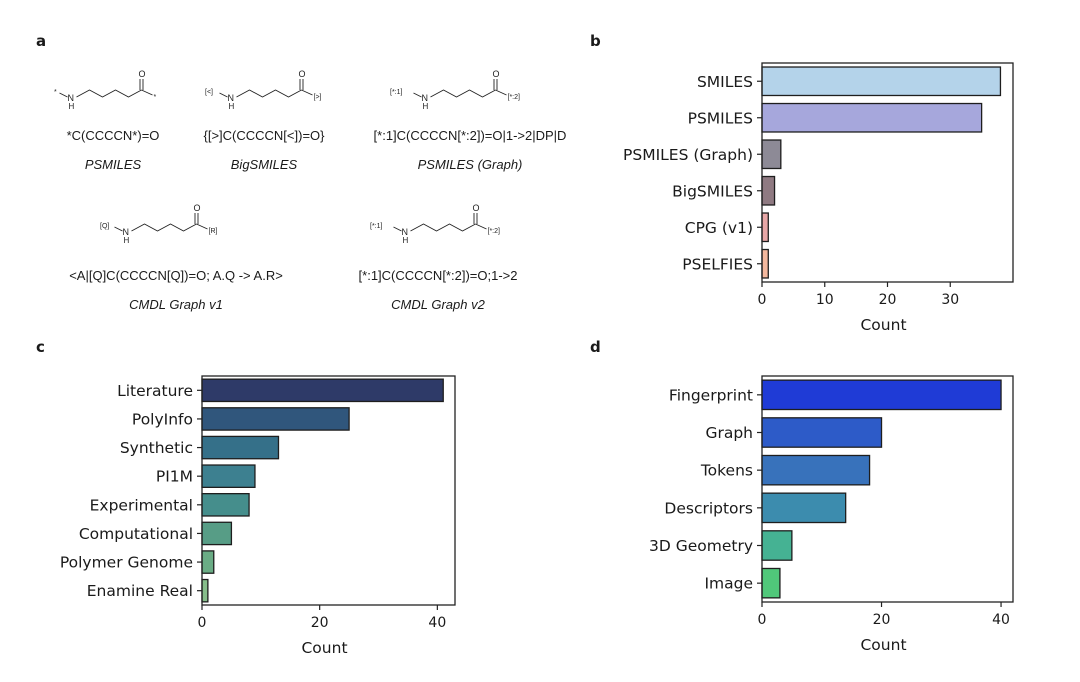 Image resolution: width=1080 pixels, height=682 pixels. Describe the element at coordinates (264, 135) in the screenshot. I see `representation-string: {[>]C(CCCCN[<])=O}` at that location.